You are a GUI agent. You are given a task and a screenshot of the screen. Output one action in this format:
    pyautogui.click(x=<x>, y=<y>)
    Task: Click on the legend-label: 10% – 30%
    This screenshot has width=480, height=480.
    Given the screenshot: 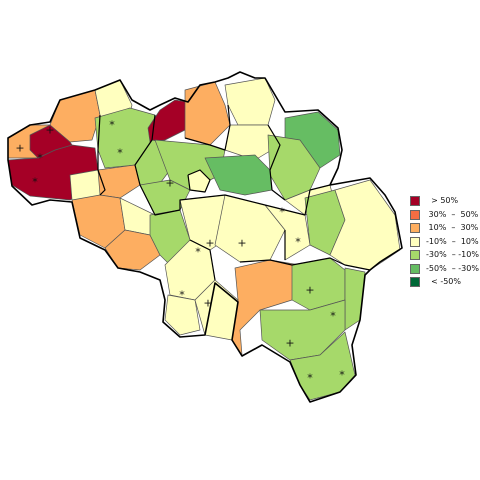 What is the action you would take?
    pyautogui.click(x=452, y=227)
    